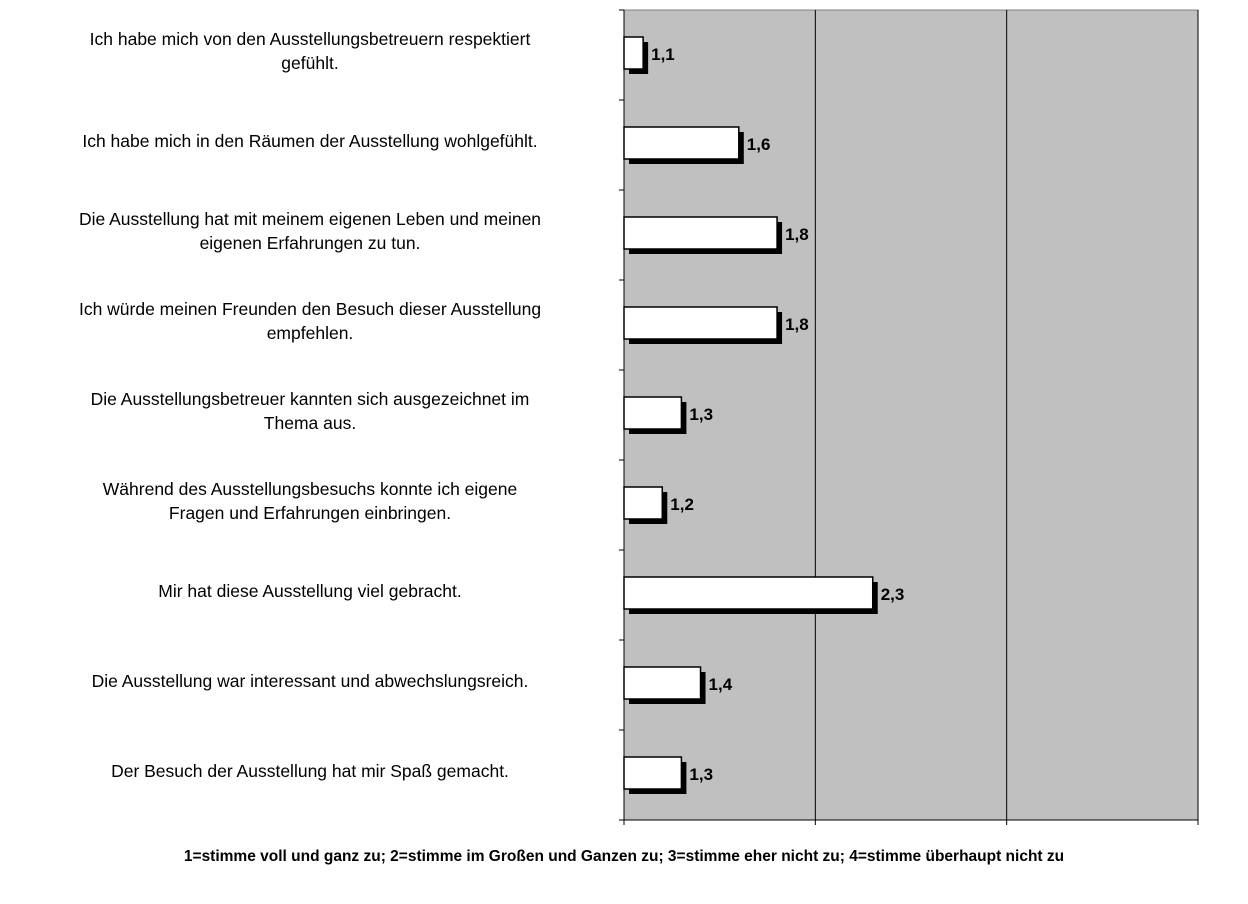 This screenshot has height=904, width=1248. Describe the element at coordinates (682, 504) in the screenshot. I see `data-label: 1,2` at that location.